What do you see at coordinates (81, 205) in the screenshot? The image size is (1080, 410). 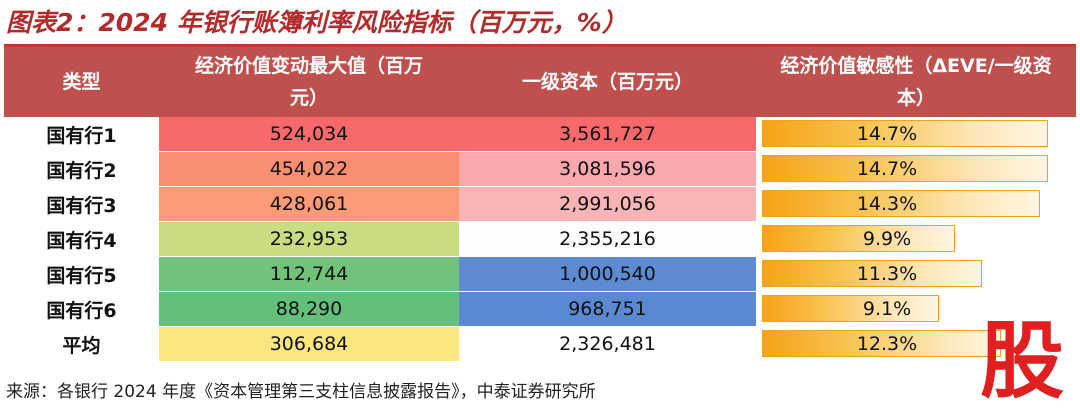 I see `row-label: 国有行3` at bounding box center [81, 205].